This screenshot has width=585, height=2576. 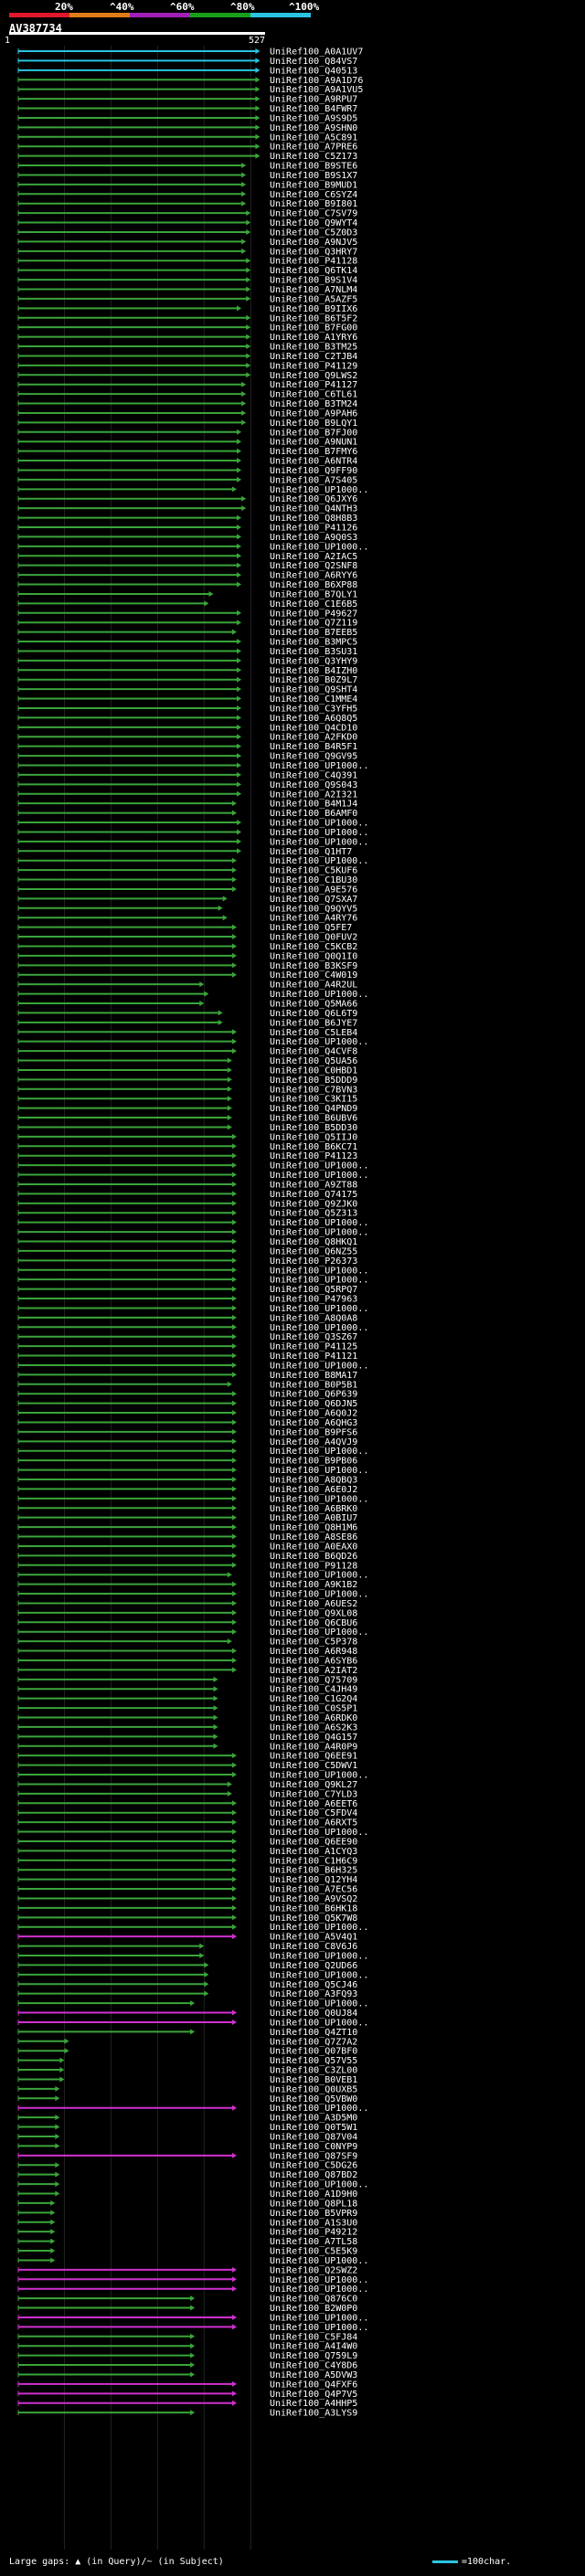 What do you see at coordinates (314, 1251) in the screenshot?
I see `hit-label: UniRef100_Q6NZ55` at bounding box center [314, 1251].